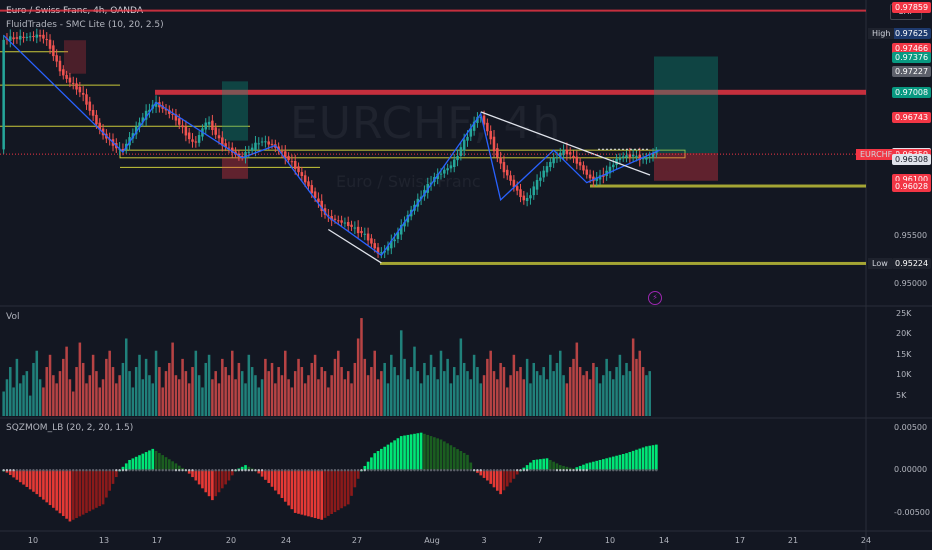 Image resolution: width=932 pixels, height=550 pixels. Describe the element at coordinates (354, 246) in the screenshot. I see `trend-line` at that location.